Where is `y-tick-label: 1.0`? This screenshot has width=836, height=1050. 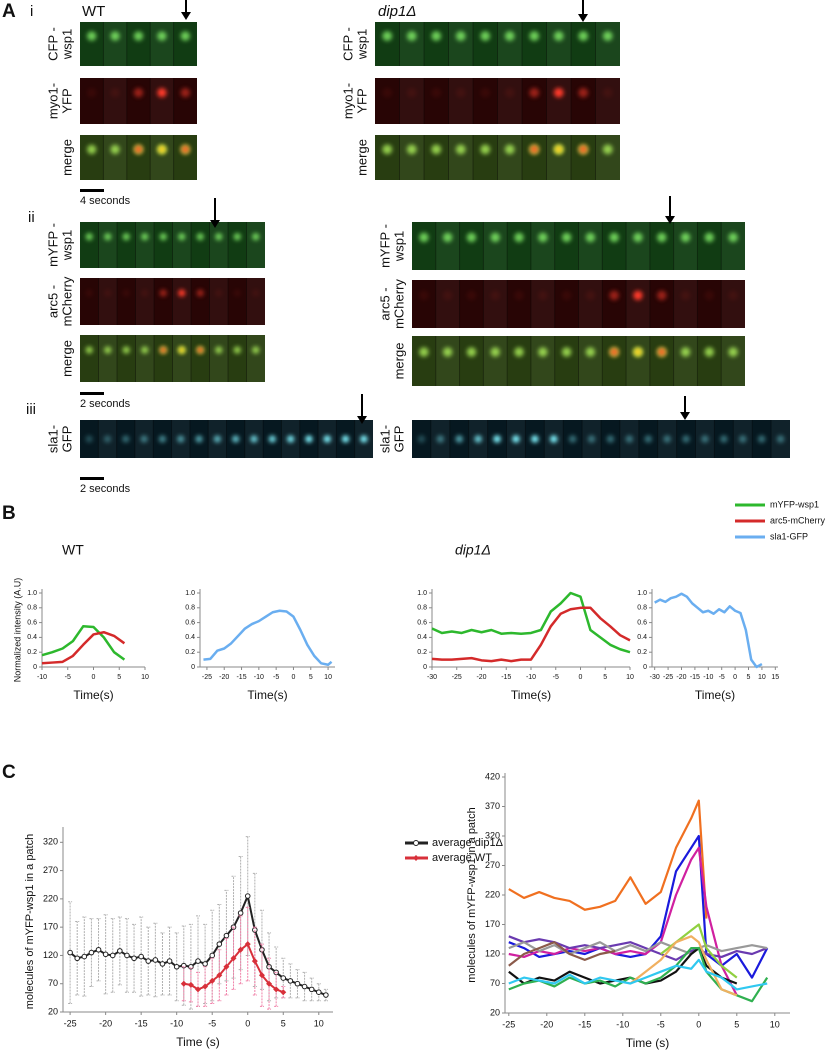 y-tick-label: 1.0 is located at coordinates (642, 593).